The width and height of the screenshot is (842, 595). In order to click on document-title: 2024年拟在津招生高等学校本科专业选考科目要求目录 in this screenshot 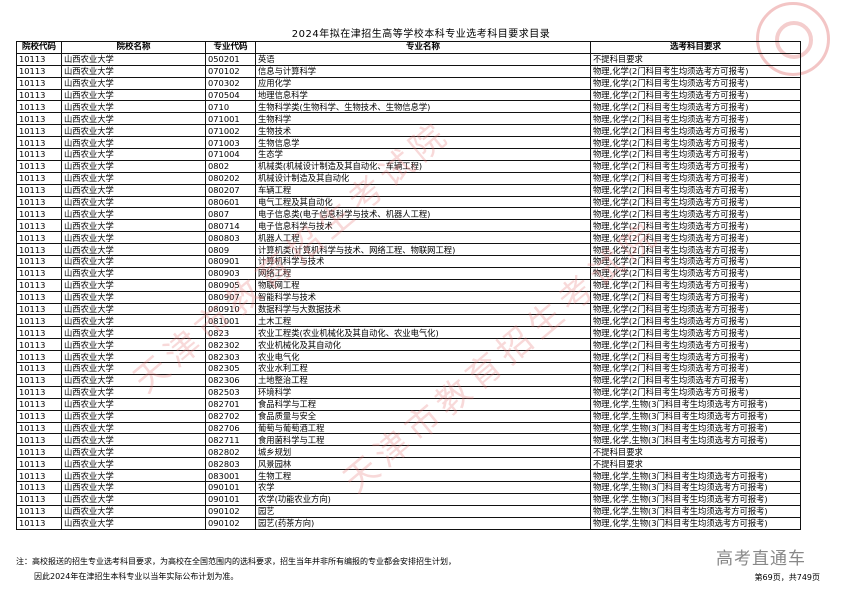, I will do `click(421, 34)`.